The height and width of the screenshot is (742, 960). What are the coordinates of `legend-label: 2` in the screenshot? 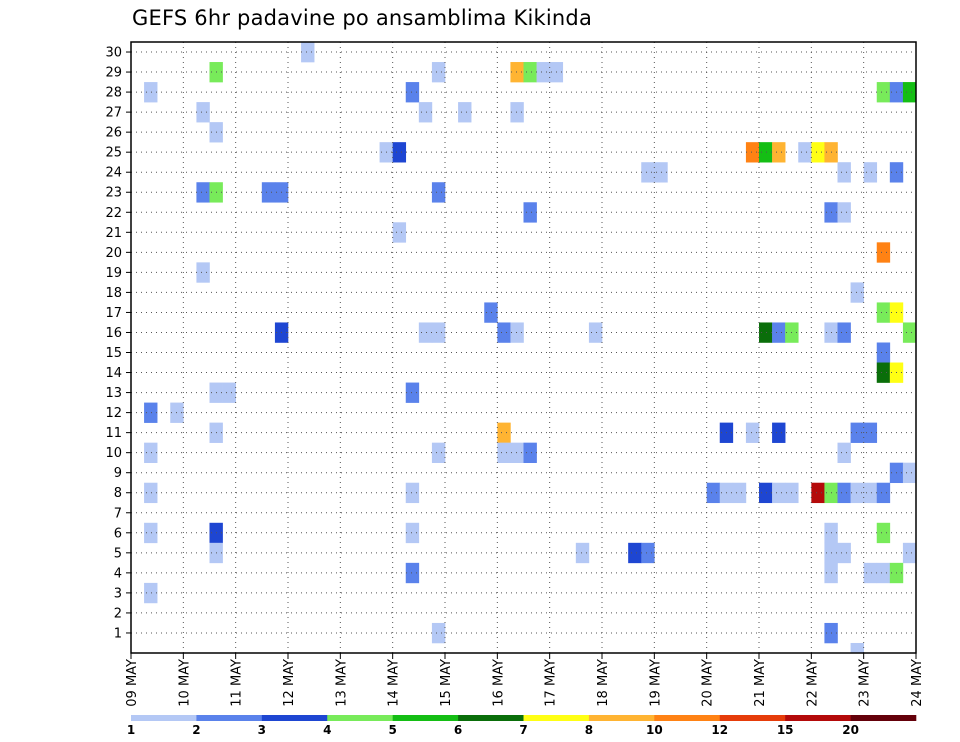 It's located at (196, 730).